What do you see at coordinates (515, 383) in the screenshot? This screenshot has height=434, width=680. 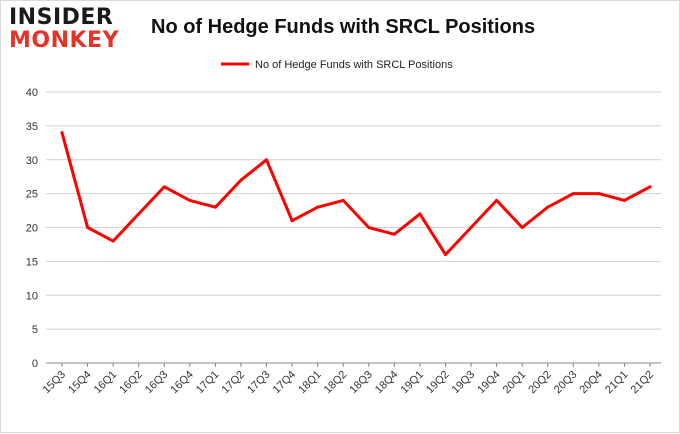 I see `x-tick-label: 20Q1` at bounding box center [515, 383].